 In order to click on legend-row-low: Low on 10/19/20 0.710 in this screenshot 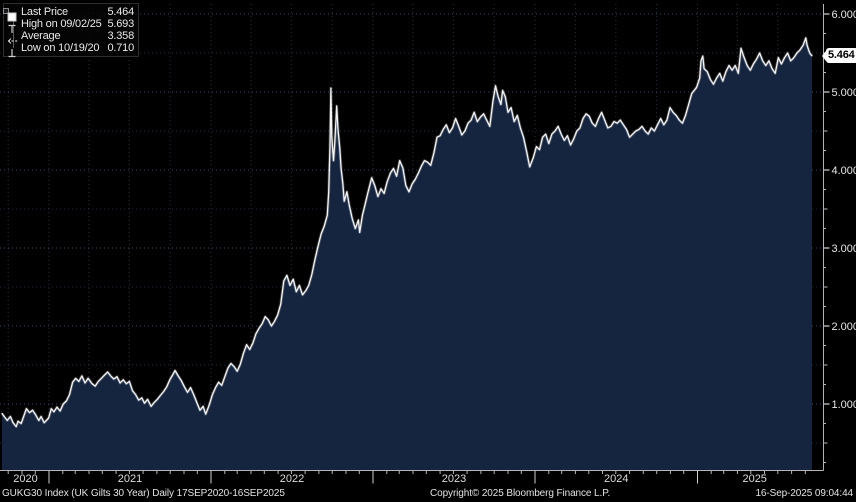, I will do `click(70, 50)`.